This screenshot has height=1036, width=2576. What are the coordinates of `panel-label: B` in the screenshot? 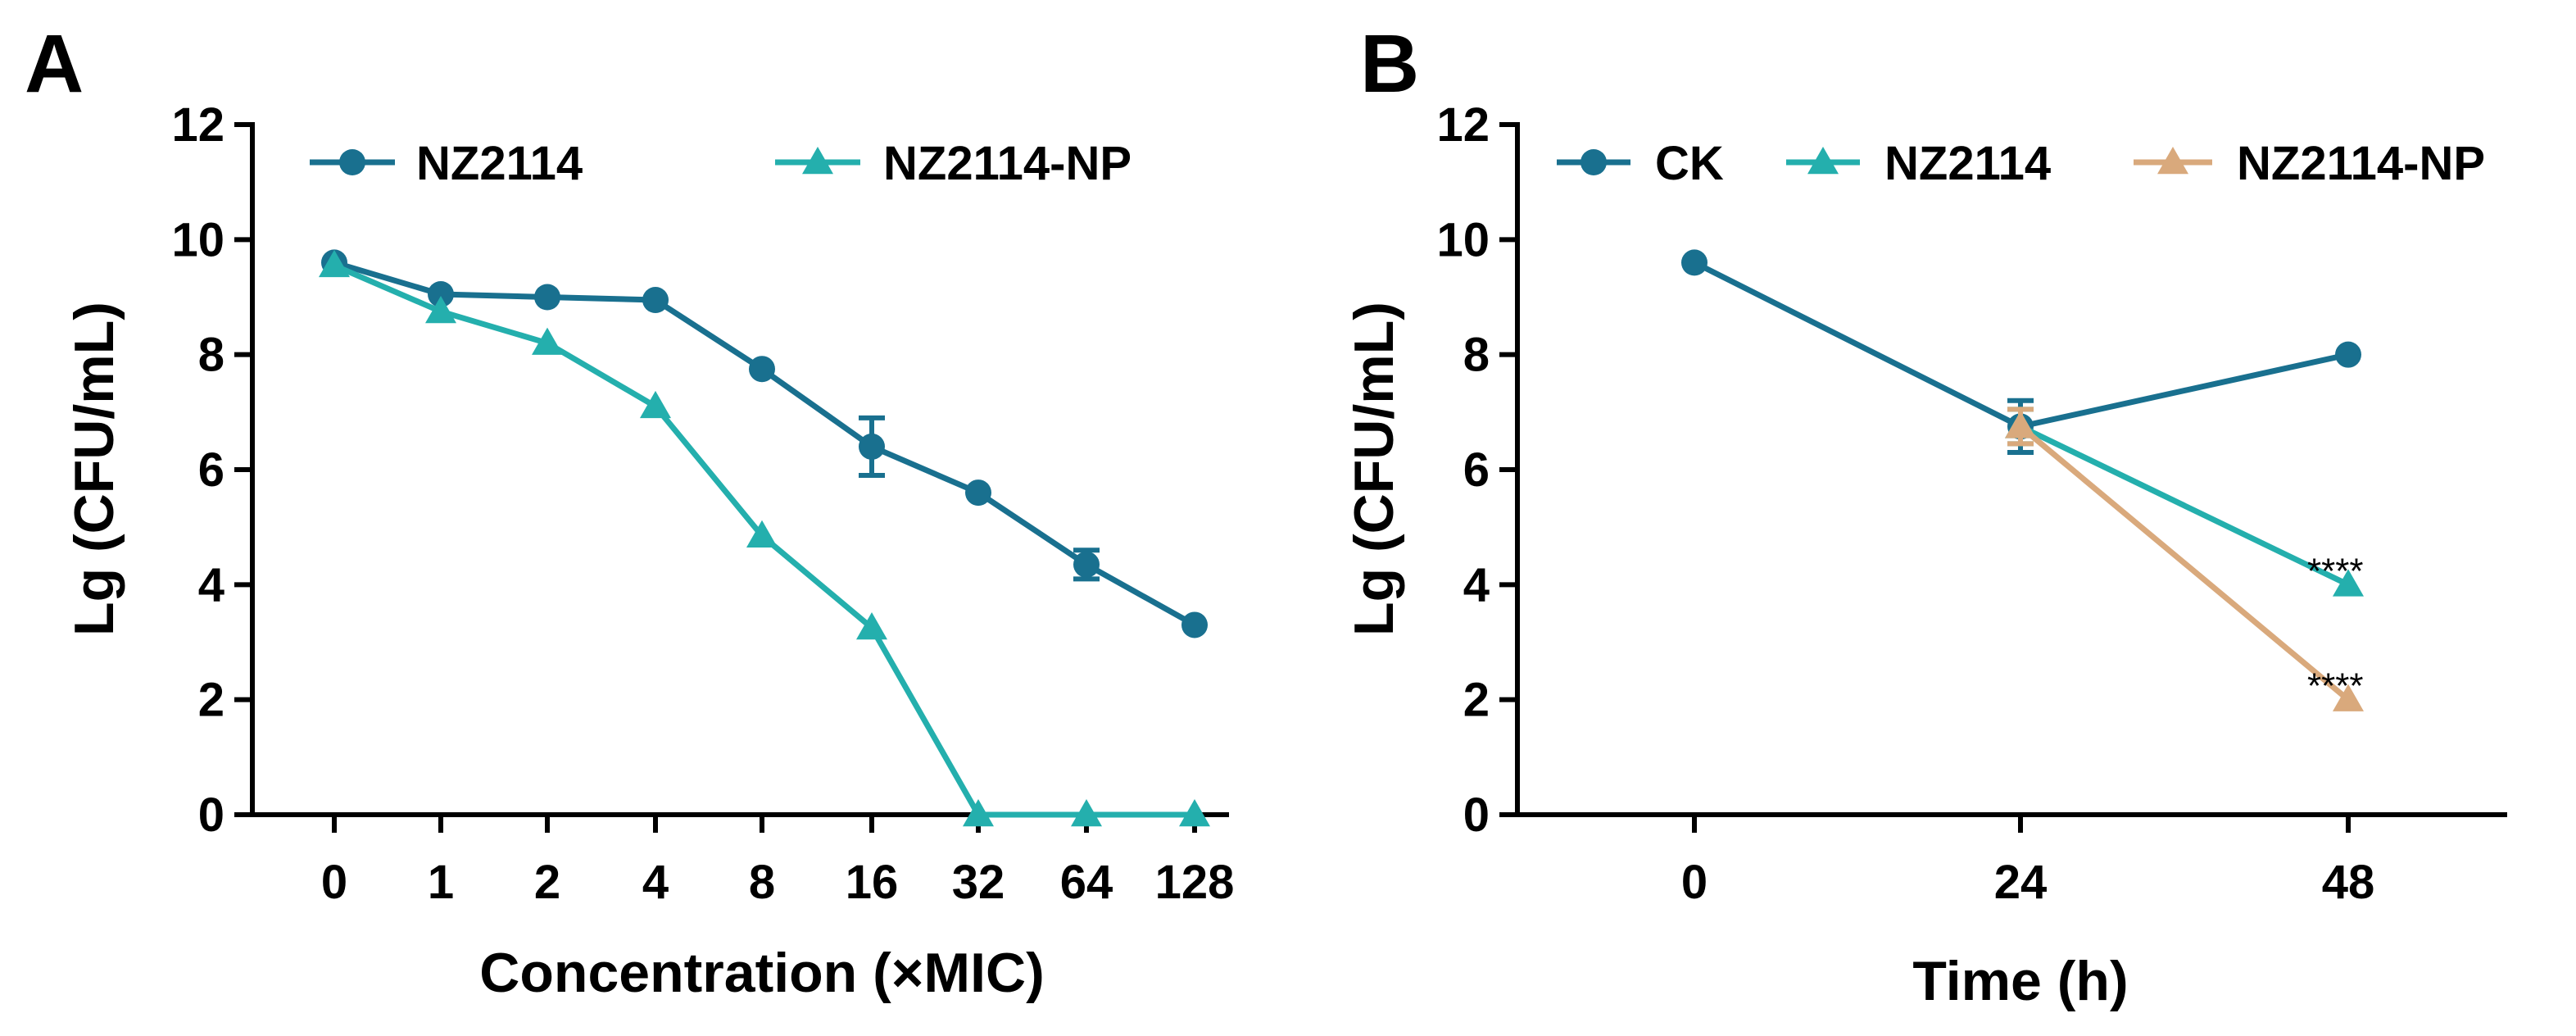 It's located at (1389, 64).